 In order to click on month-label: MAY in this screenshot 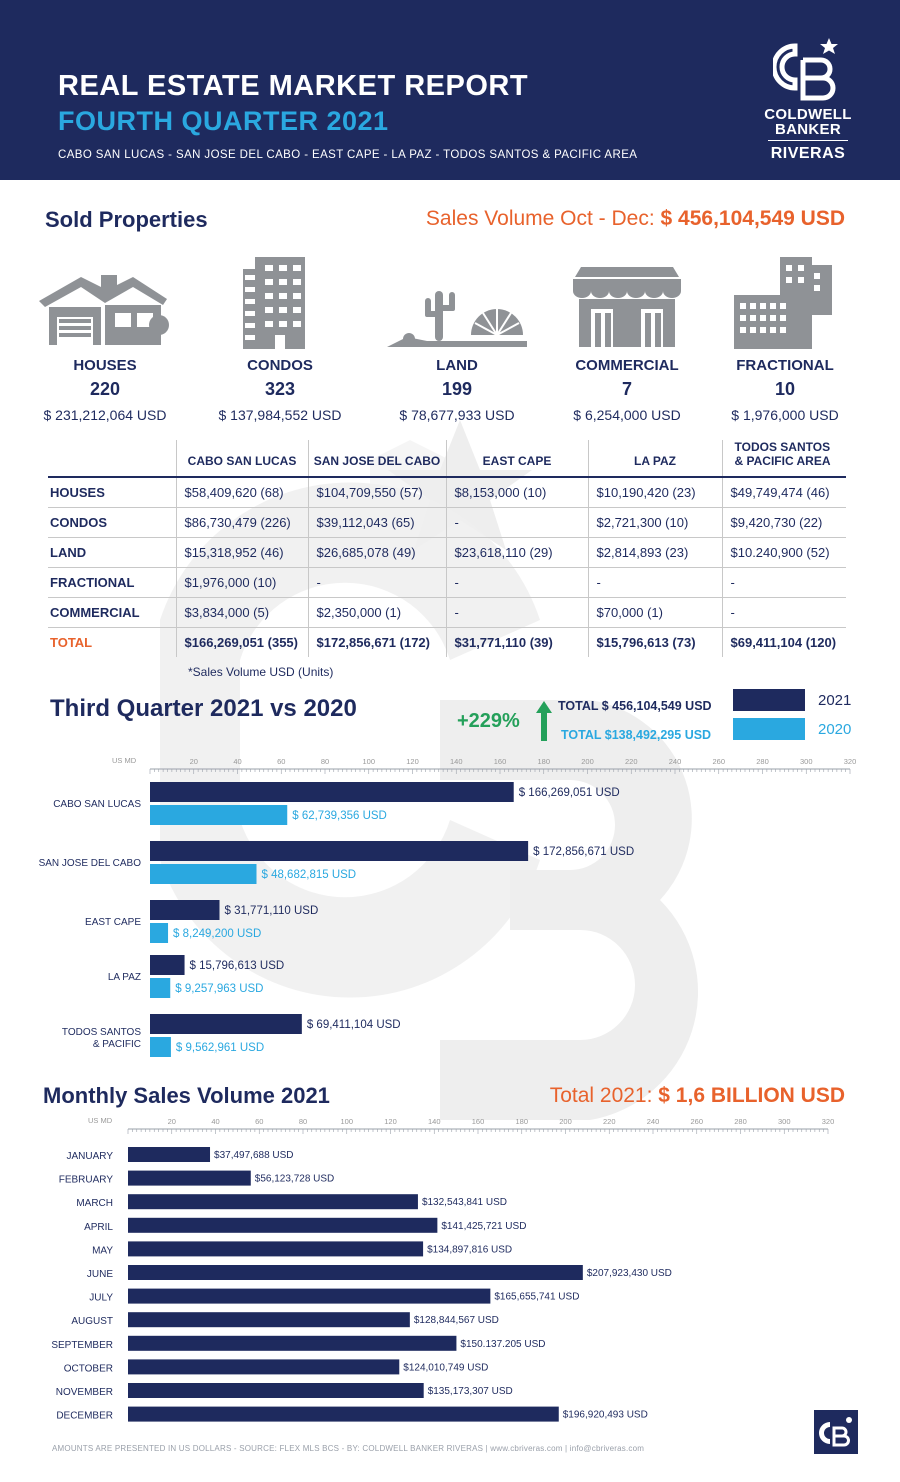, I will do `click(102, 1250)`.